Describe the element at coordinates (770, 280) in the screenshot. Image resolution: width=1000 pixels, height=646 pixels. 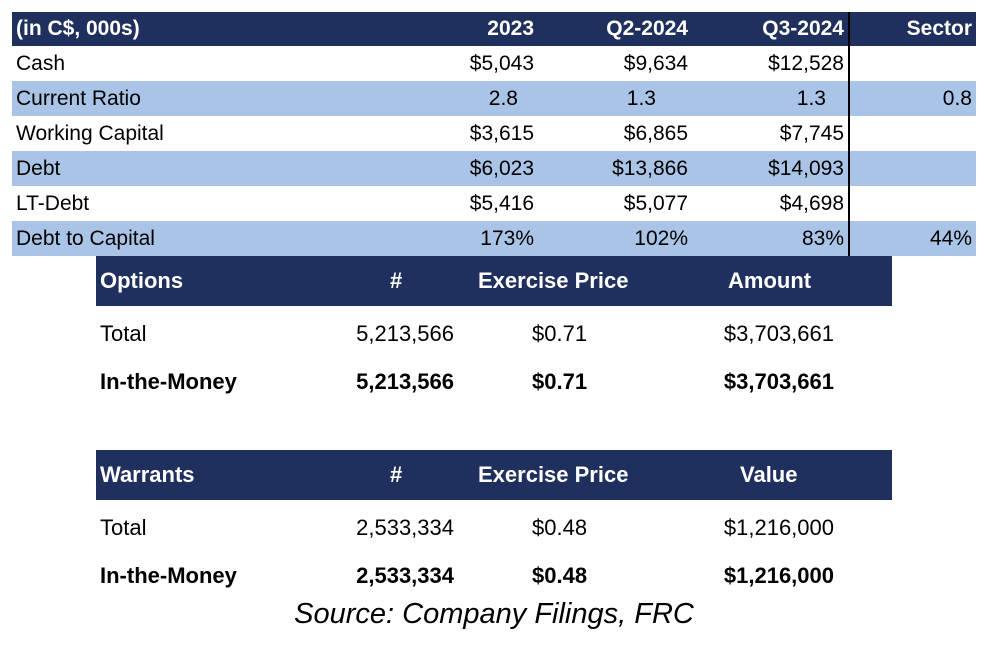
I see `header-amount: Amount` at that location.